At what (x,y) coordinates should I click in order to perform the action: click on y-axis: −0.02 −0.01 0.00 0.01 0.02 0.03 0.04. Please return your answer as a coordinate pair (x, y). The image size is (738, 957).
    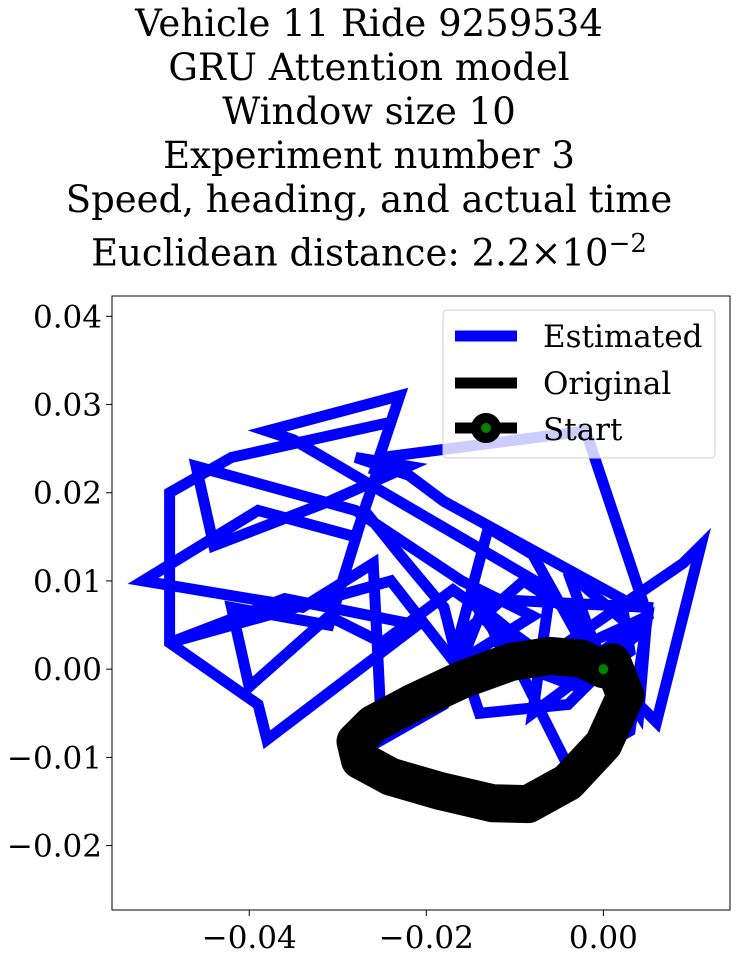
    Looking at the image, I should click on (59, 582).